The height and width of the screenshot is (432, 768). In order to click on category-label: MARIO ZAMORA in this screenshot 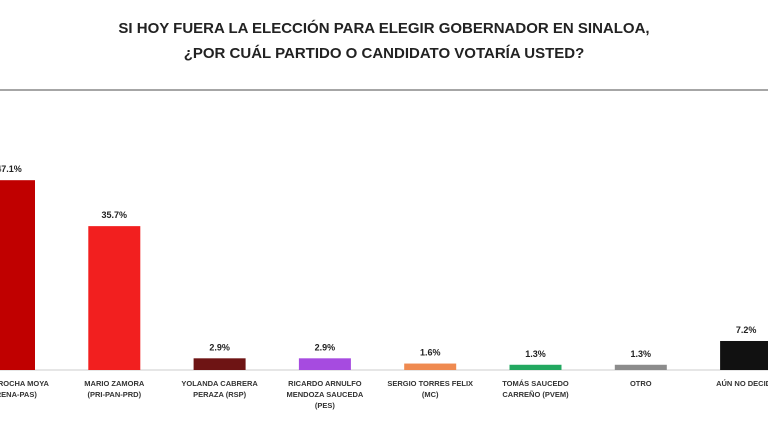, I will do `click(114, 383)`.